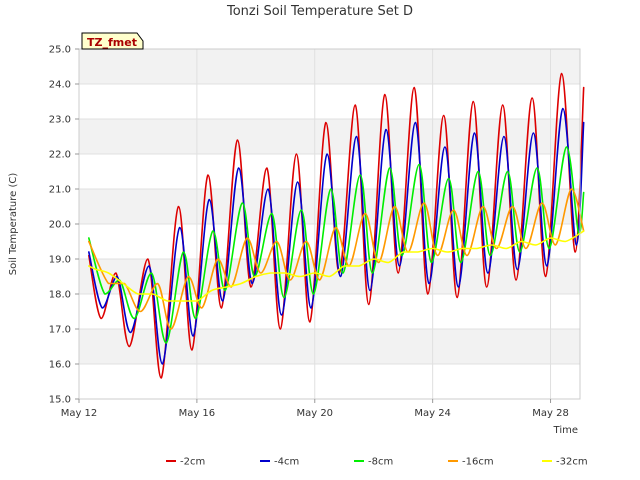 Image resolution: width=640 pixels, height=480 pixels. Describe the element at coordinates (60, 120) in the screenshot. I see `y-tick-label: 23.0` at that location.